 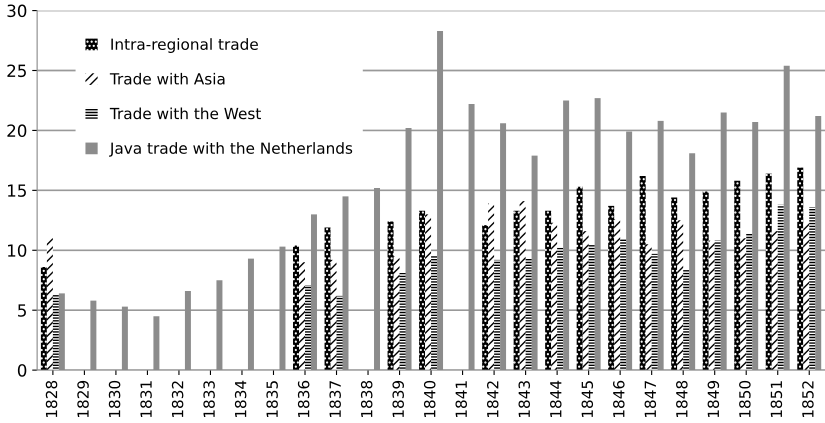 I want to click on y-tick-label: 10, so click(x=17, y=250).